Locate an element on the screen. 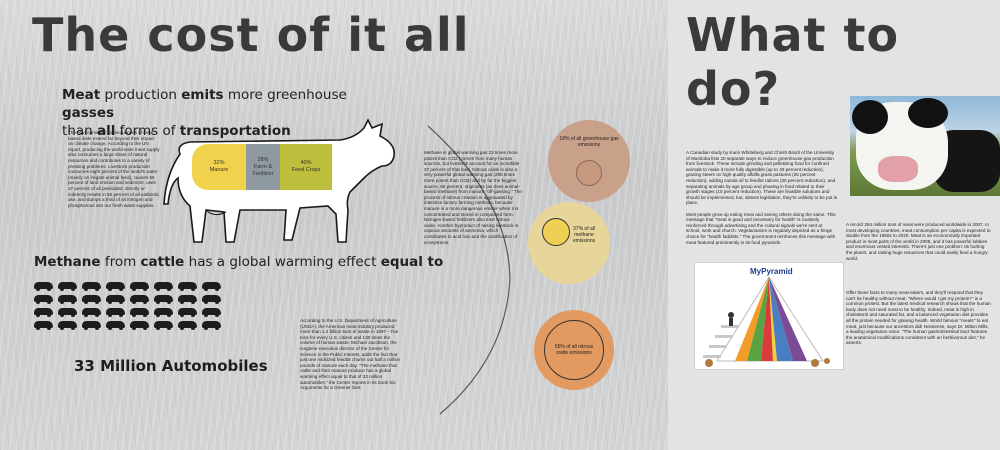 Image resolution: width=1000 pixels, height=450 pixels. farm-fertilizer-segment: 28% Farm & Fertilizer is located at coordinates (263, 167).